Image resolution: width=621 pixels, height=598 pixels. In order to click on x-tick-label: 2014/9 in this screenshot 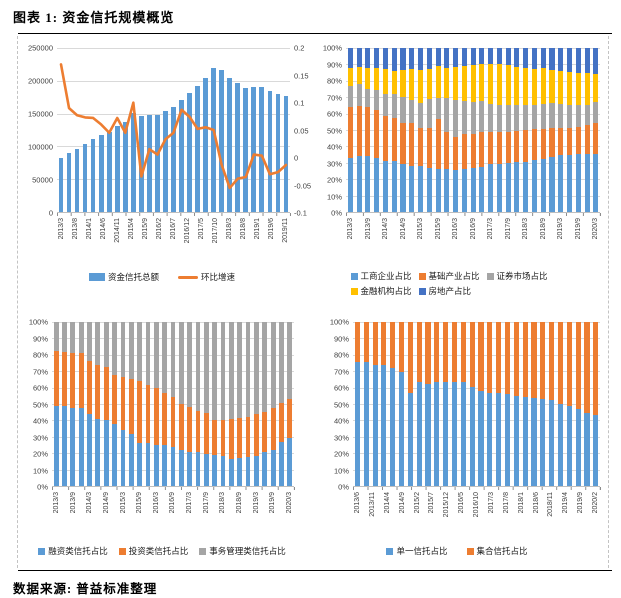, I will do `click(403, 229)`.